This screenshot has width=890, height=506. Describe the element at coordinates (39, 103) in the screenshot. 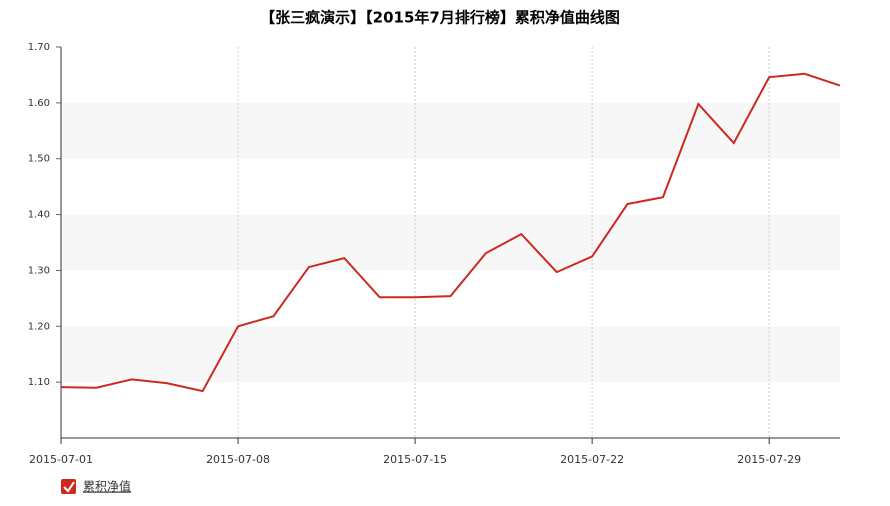

I see `y-tick-label: 1.60` at that location.